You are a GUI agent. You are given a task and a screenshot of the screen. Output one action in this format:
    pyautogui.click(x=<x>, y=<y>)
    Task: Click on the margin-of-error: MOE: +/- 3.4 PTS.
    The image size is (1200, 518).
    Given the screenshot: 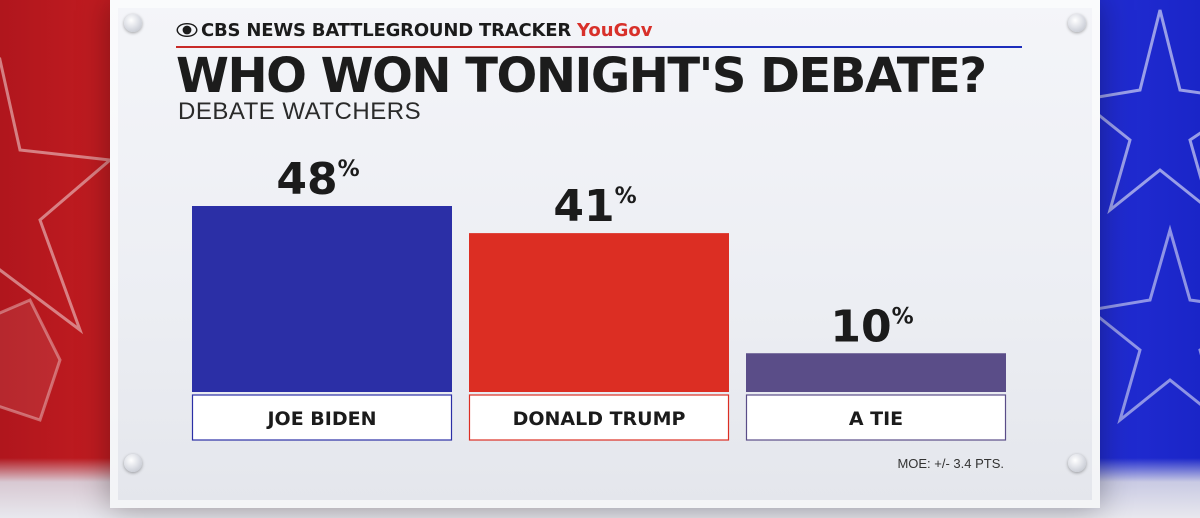 What is the action you would take?
    pyautogui.click(x=950, y=463)
    